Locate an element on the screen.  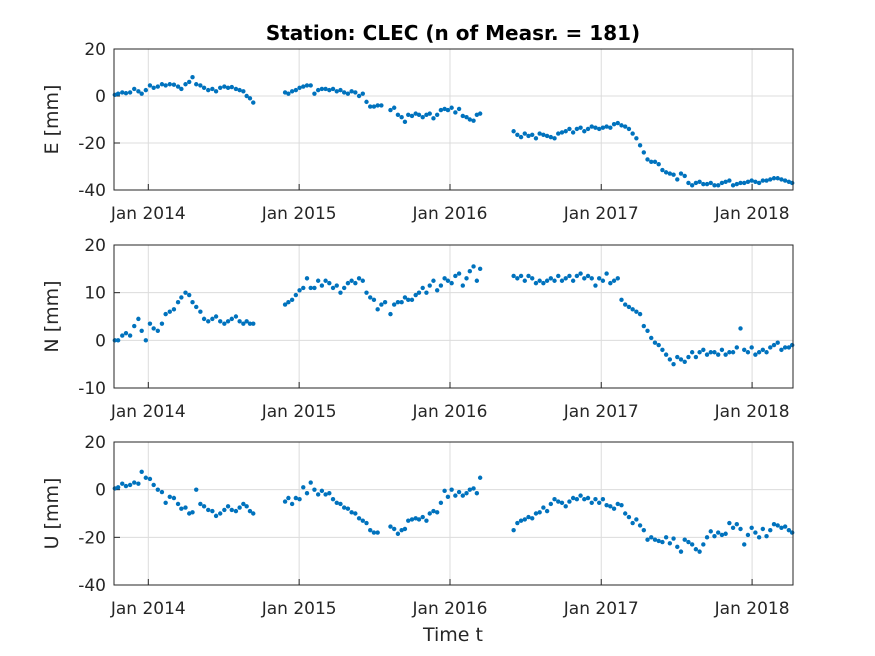
x-tick-label: Jan 2014 is located at coordinates (148, 609).